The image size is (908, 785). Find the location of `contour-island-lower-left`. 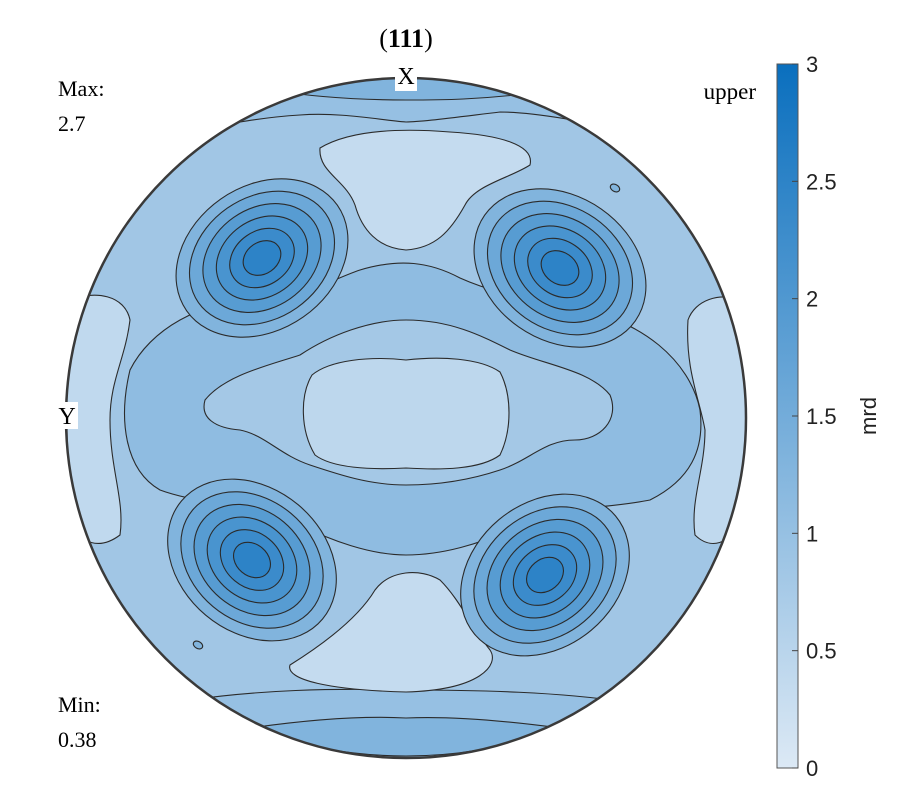

contour-island-lower-left is located at coordinates (198, 645).